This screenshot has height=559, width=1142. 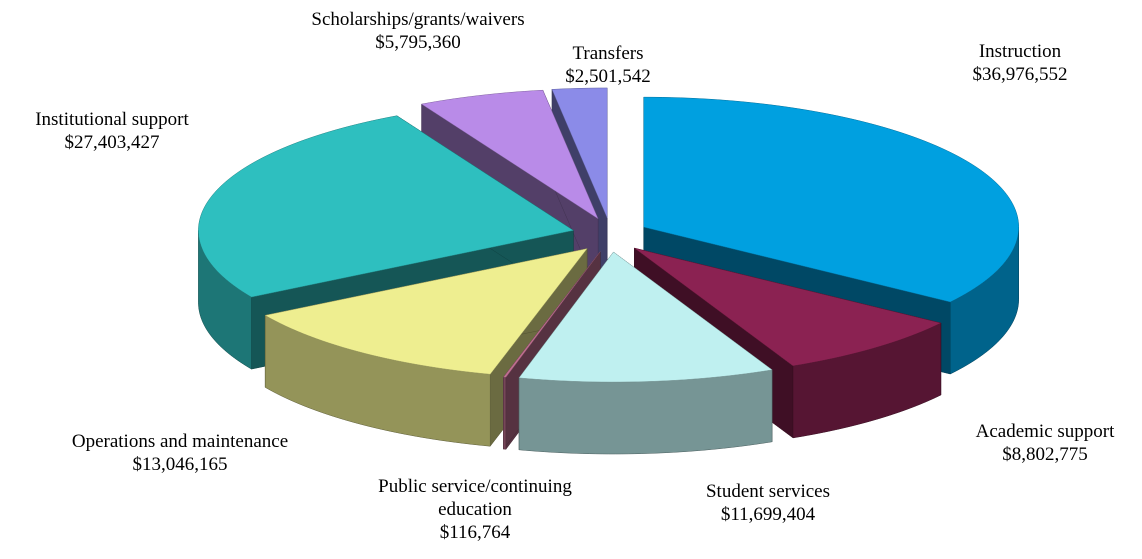 What do you see at coordinates (180, 453) in the screenshot?
I see `data-label: Operations and maintenance $13,046,165` at bounding box center [180, 453].